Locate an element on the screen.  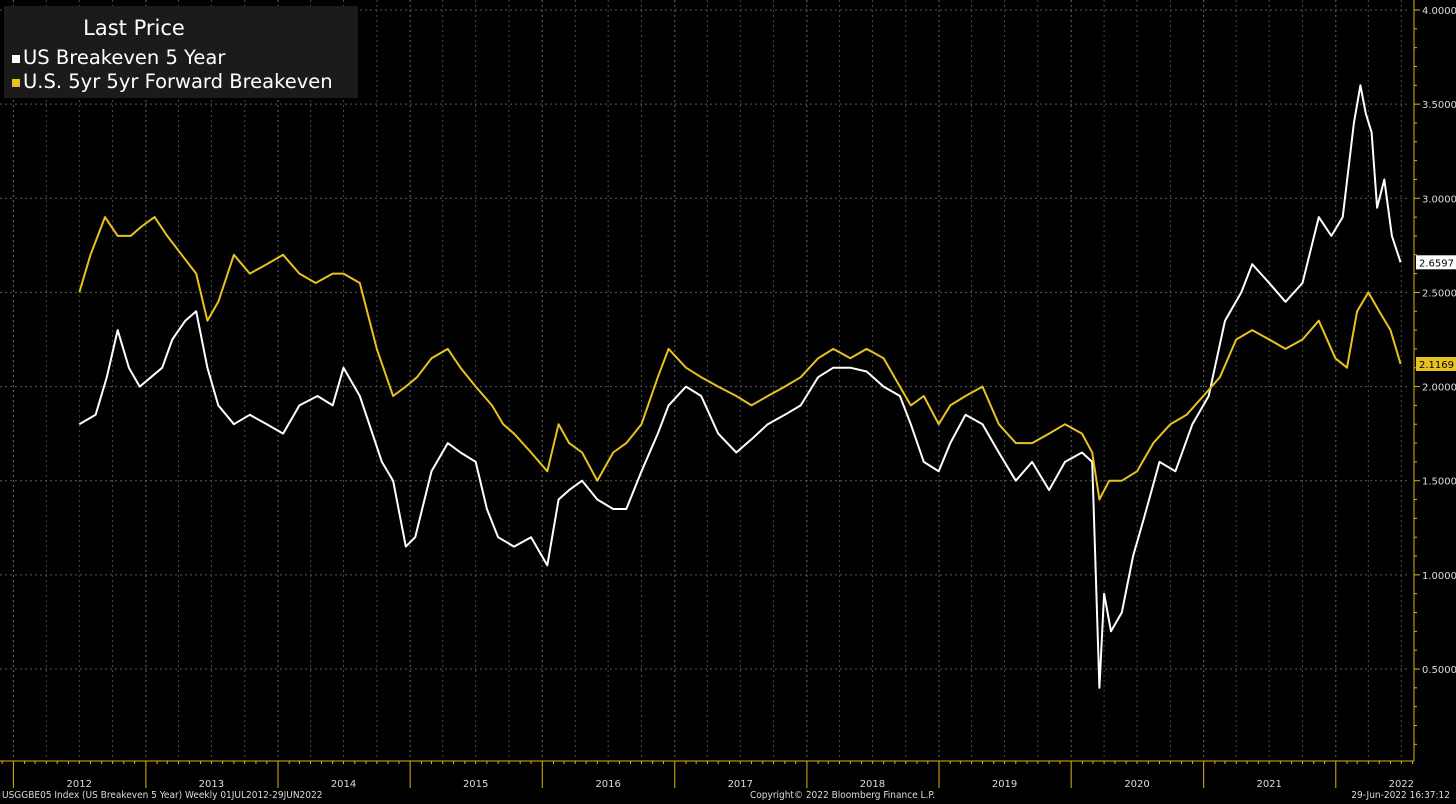
x-tick-label: 2022 is located at coordinates (1401, 784).